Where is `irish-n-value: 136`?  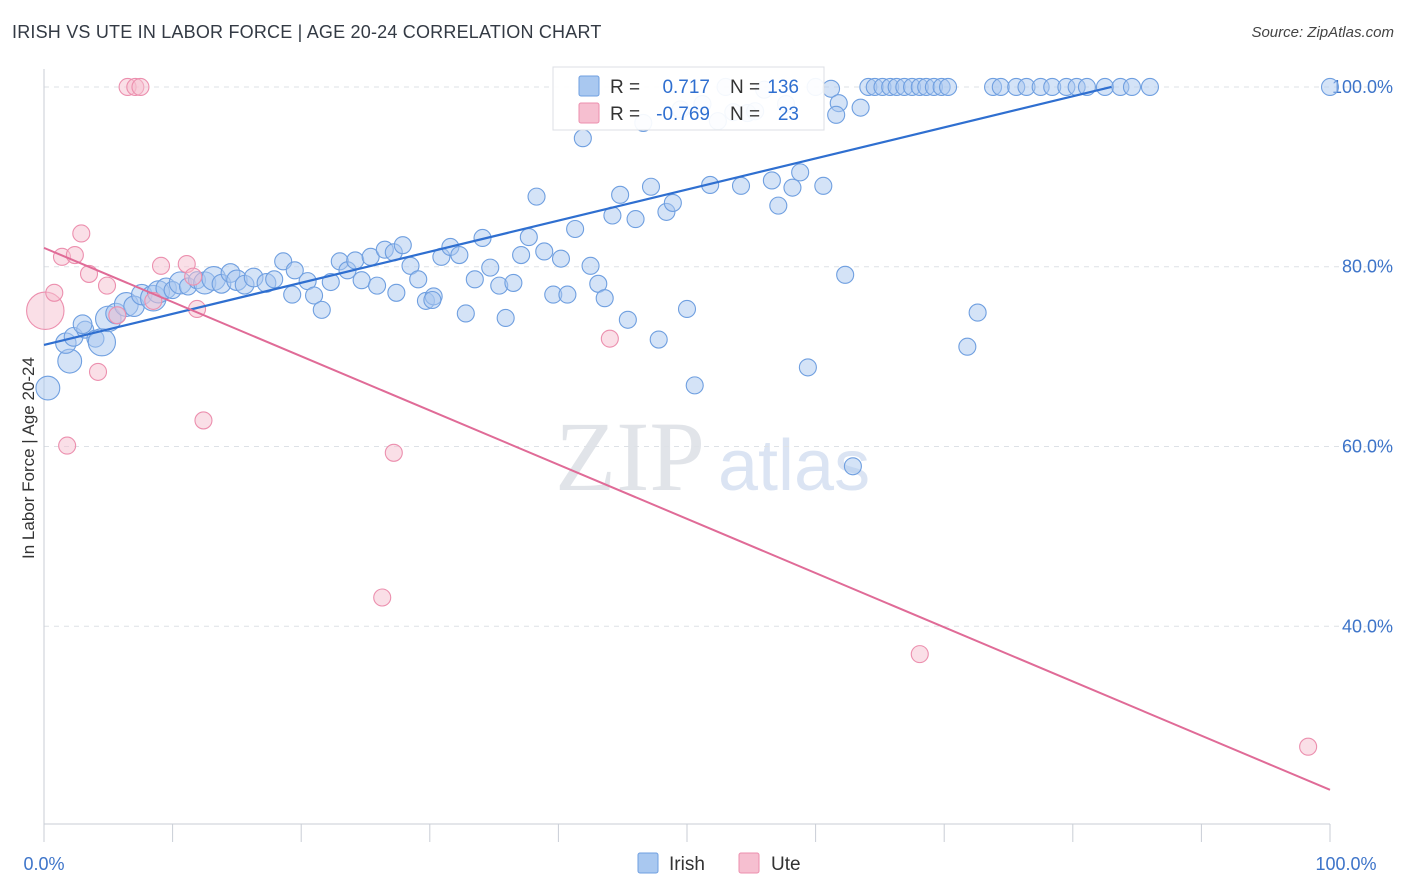
irish-n-value: 136 is located at coordinates (783, 87).